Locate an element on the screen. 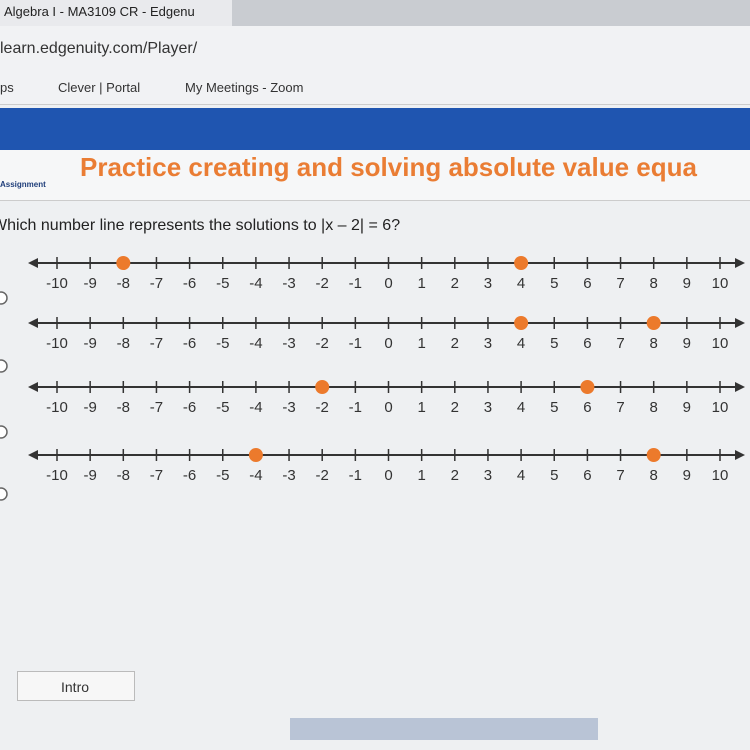  banner is located at coordinates (375, 129).